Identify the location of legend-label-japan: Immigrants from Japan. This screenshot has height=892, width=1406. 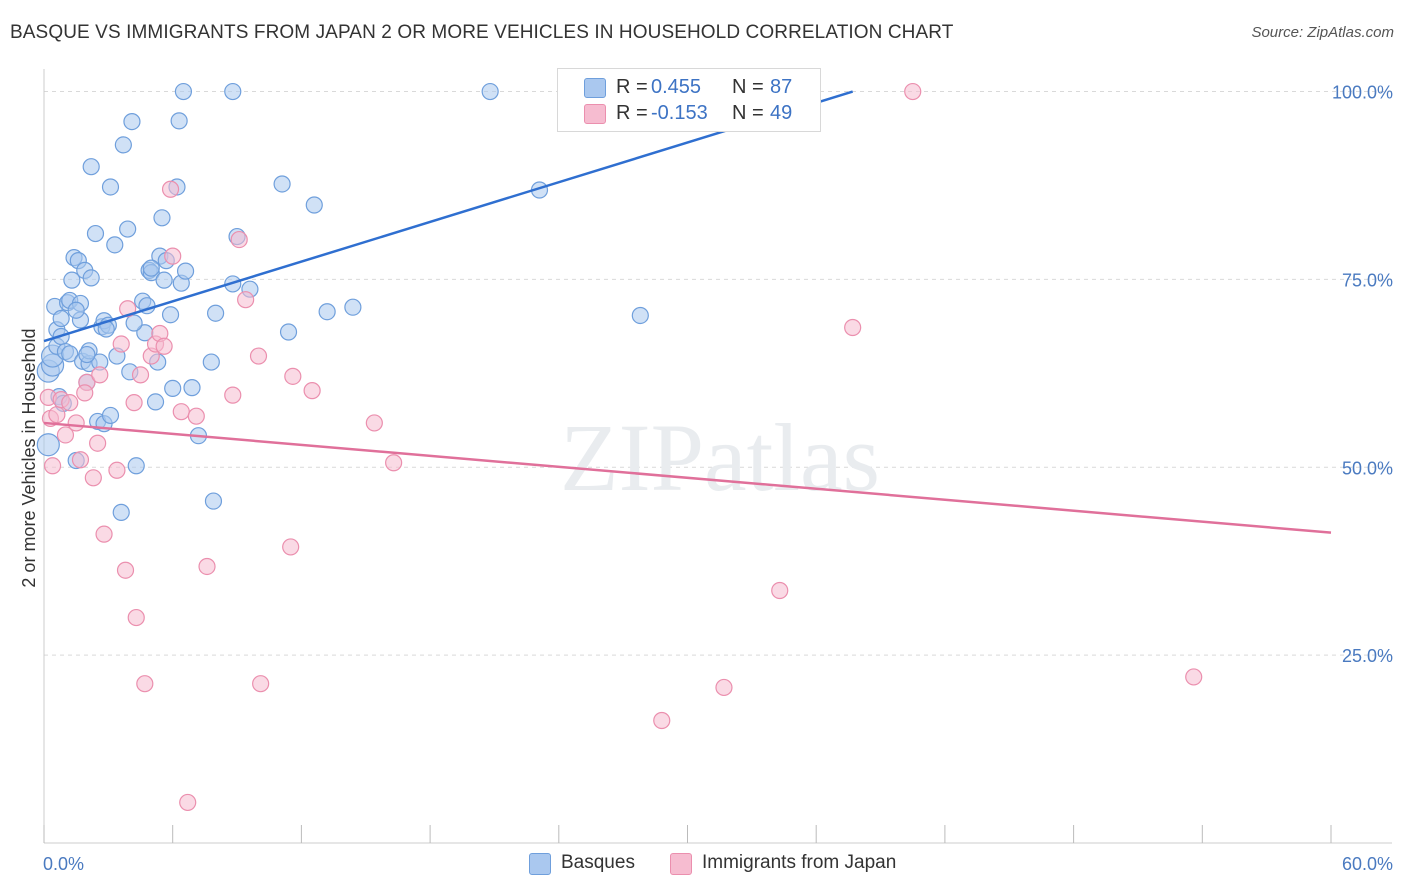
(799, 862).